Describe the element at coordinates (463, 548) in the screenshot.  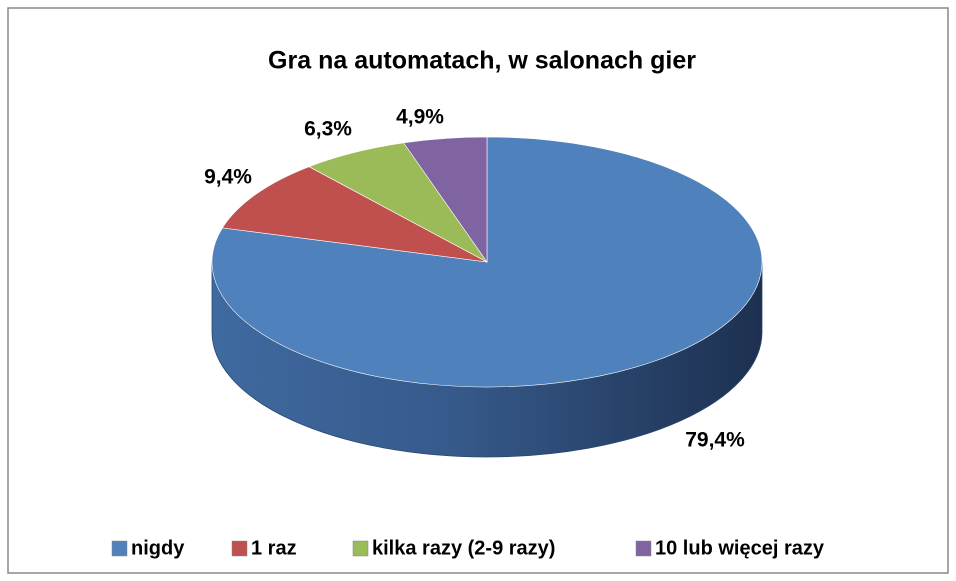
I see `legend-label: kilka razy (2-9 razy)` at that location.